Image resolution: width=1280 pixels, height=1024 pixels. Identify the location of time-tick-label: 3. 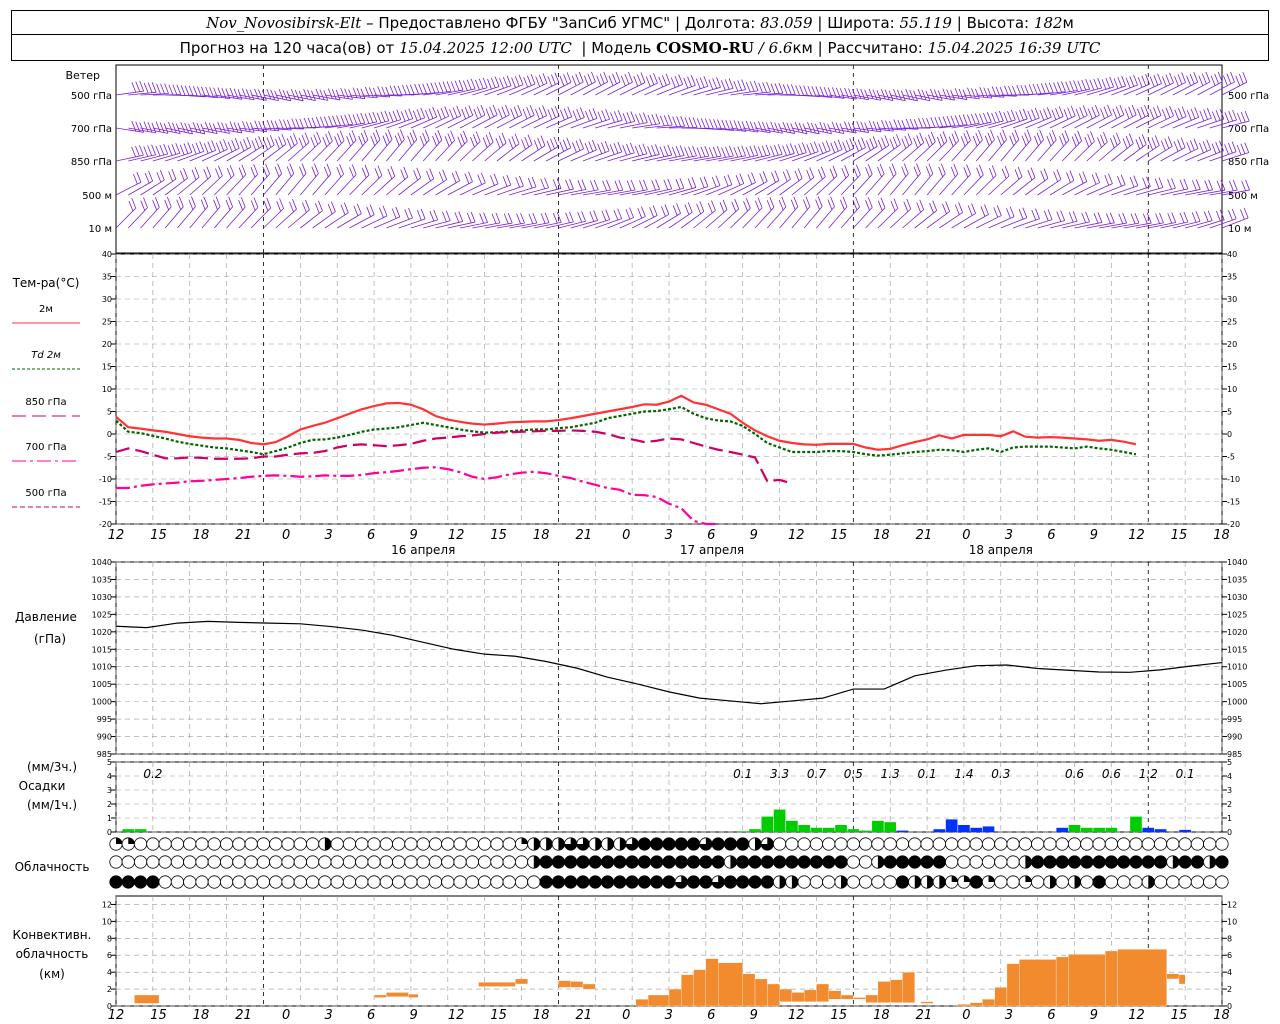
(669, 1015).